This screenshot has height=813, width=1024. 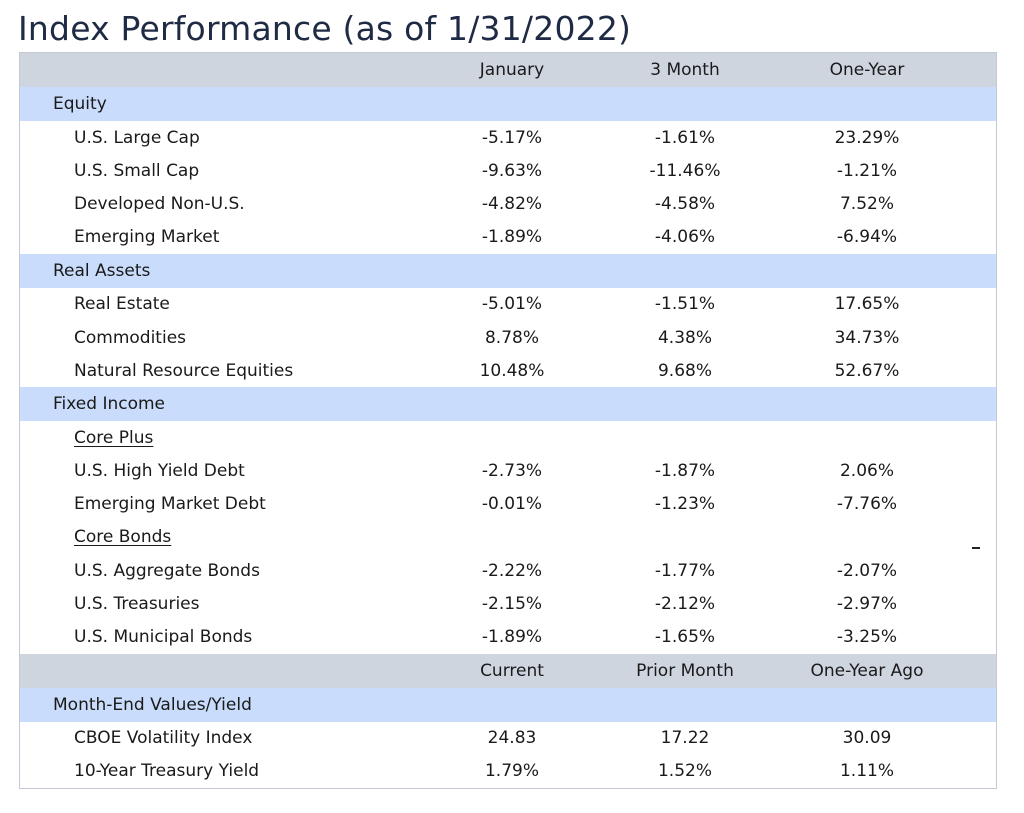 What do you see at coordinates (685, 603) in the screenshot?
I see `value-3-month: -2.12%` at bounding box center [685, 603].